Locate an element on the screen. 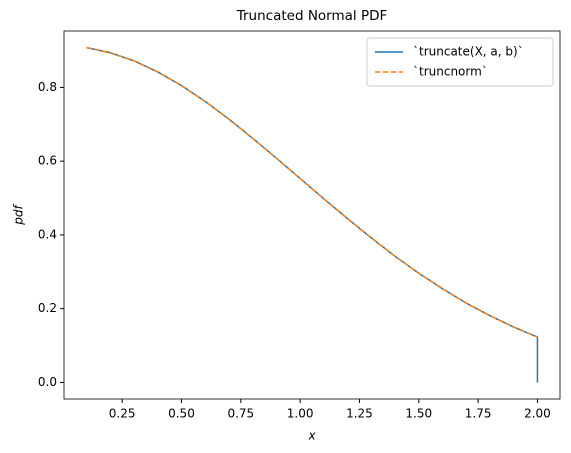 The height and width of the screenshot is (453, 571). y-axis-label: pdf is located at coordinates (19, 215).